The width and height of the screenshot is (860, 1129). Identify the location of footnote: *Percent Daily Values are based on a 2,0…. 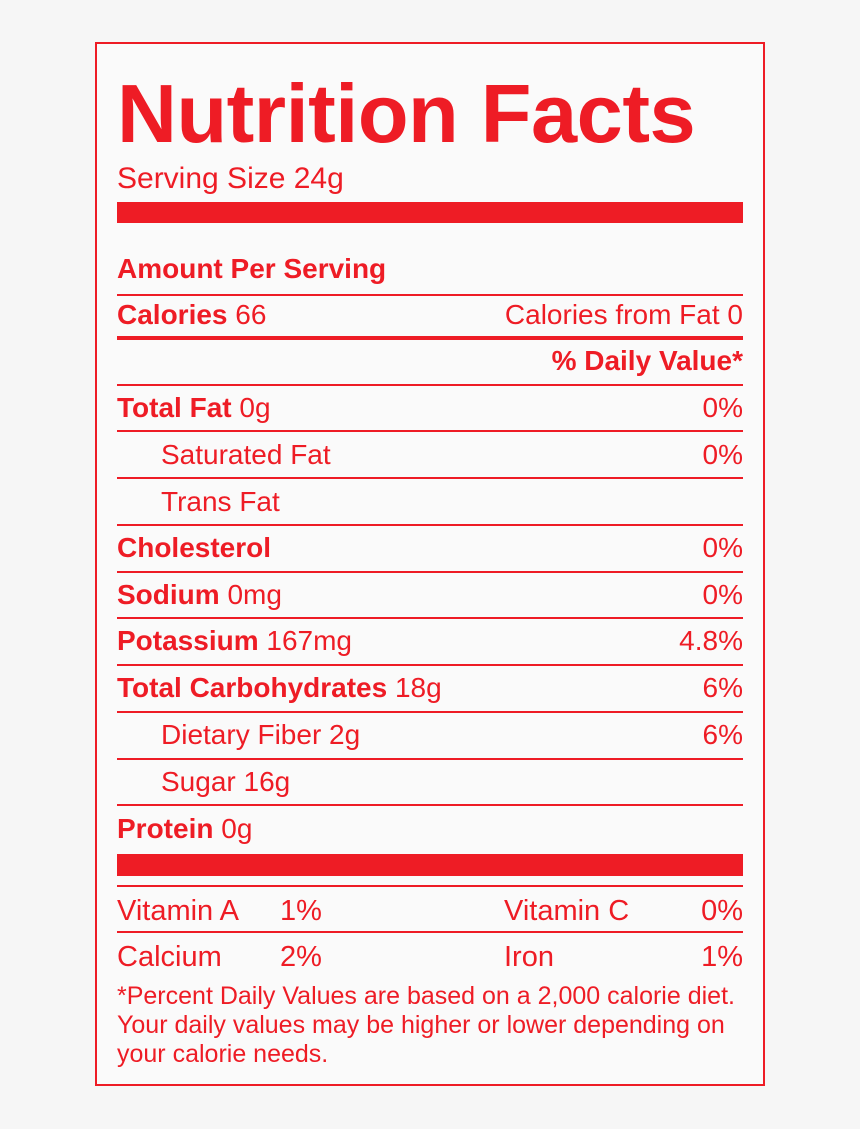
(426, 1025).